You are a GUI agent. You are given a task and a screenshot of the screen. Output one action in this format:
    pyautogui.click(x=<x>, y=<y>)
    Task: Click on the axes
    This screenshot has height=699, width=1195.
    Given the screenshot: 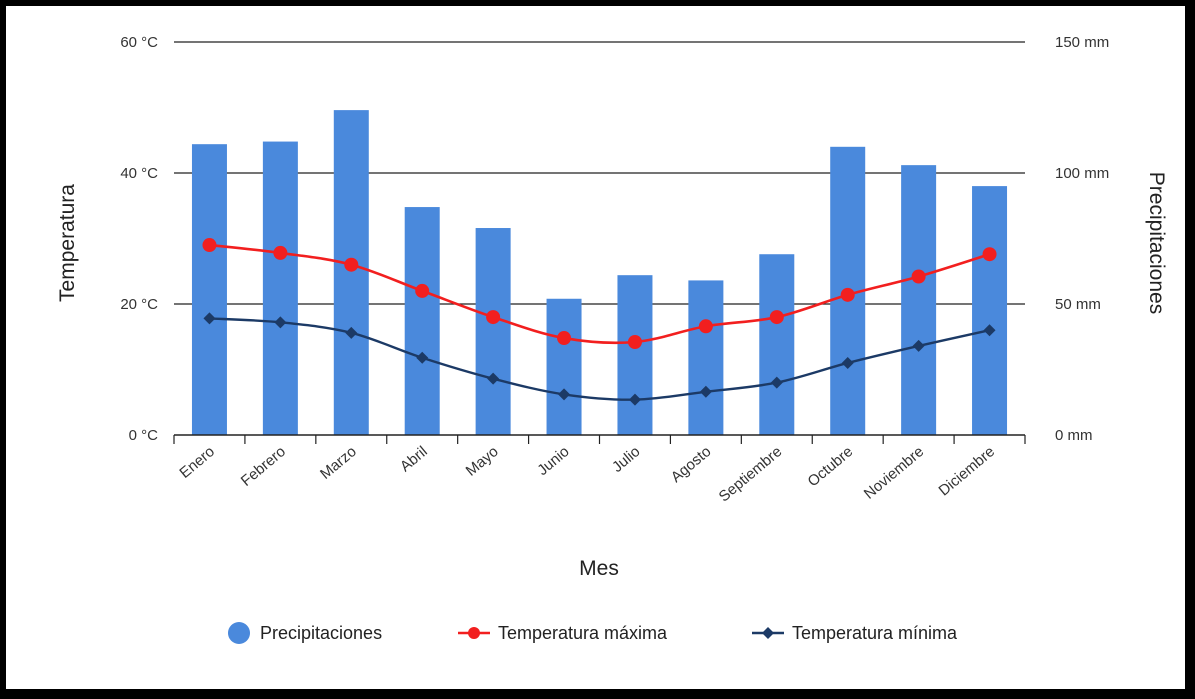 What is the action you would take?
    pyautogui.click(x=599, y=439)
    